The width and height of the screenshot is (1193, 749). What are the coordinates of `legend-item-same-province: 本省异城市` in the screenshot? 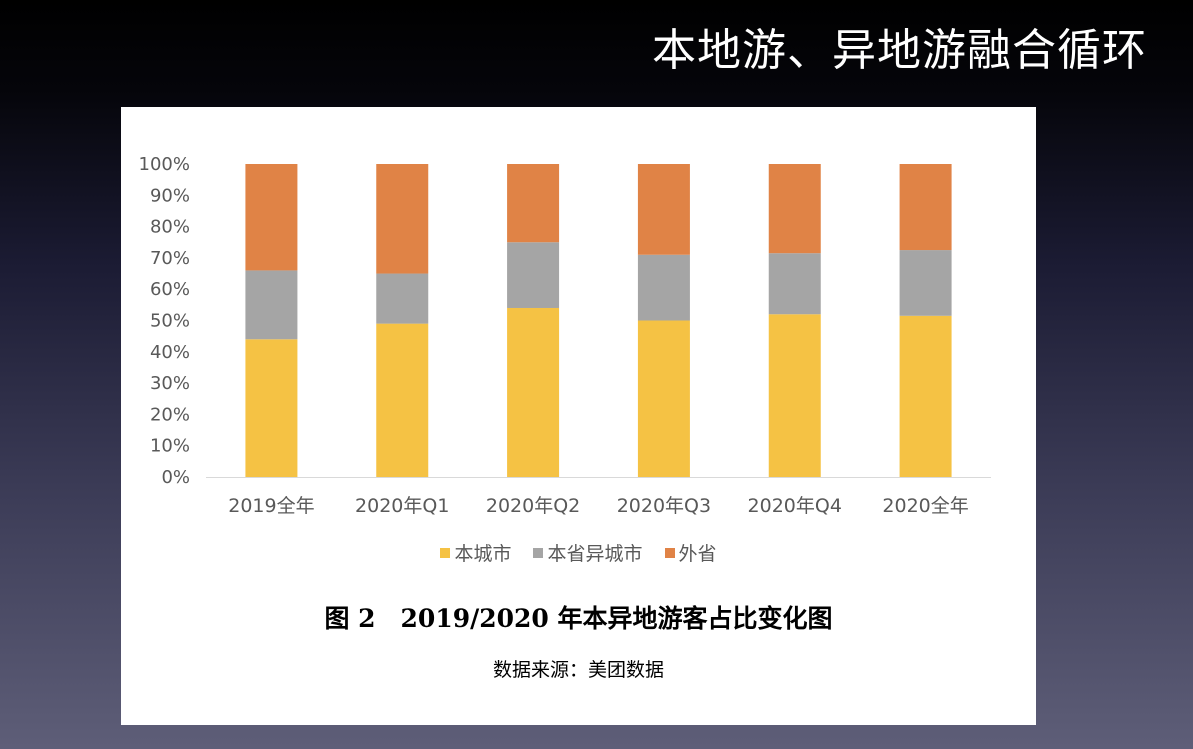 It's located at (588, 552).